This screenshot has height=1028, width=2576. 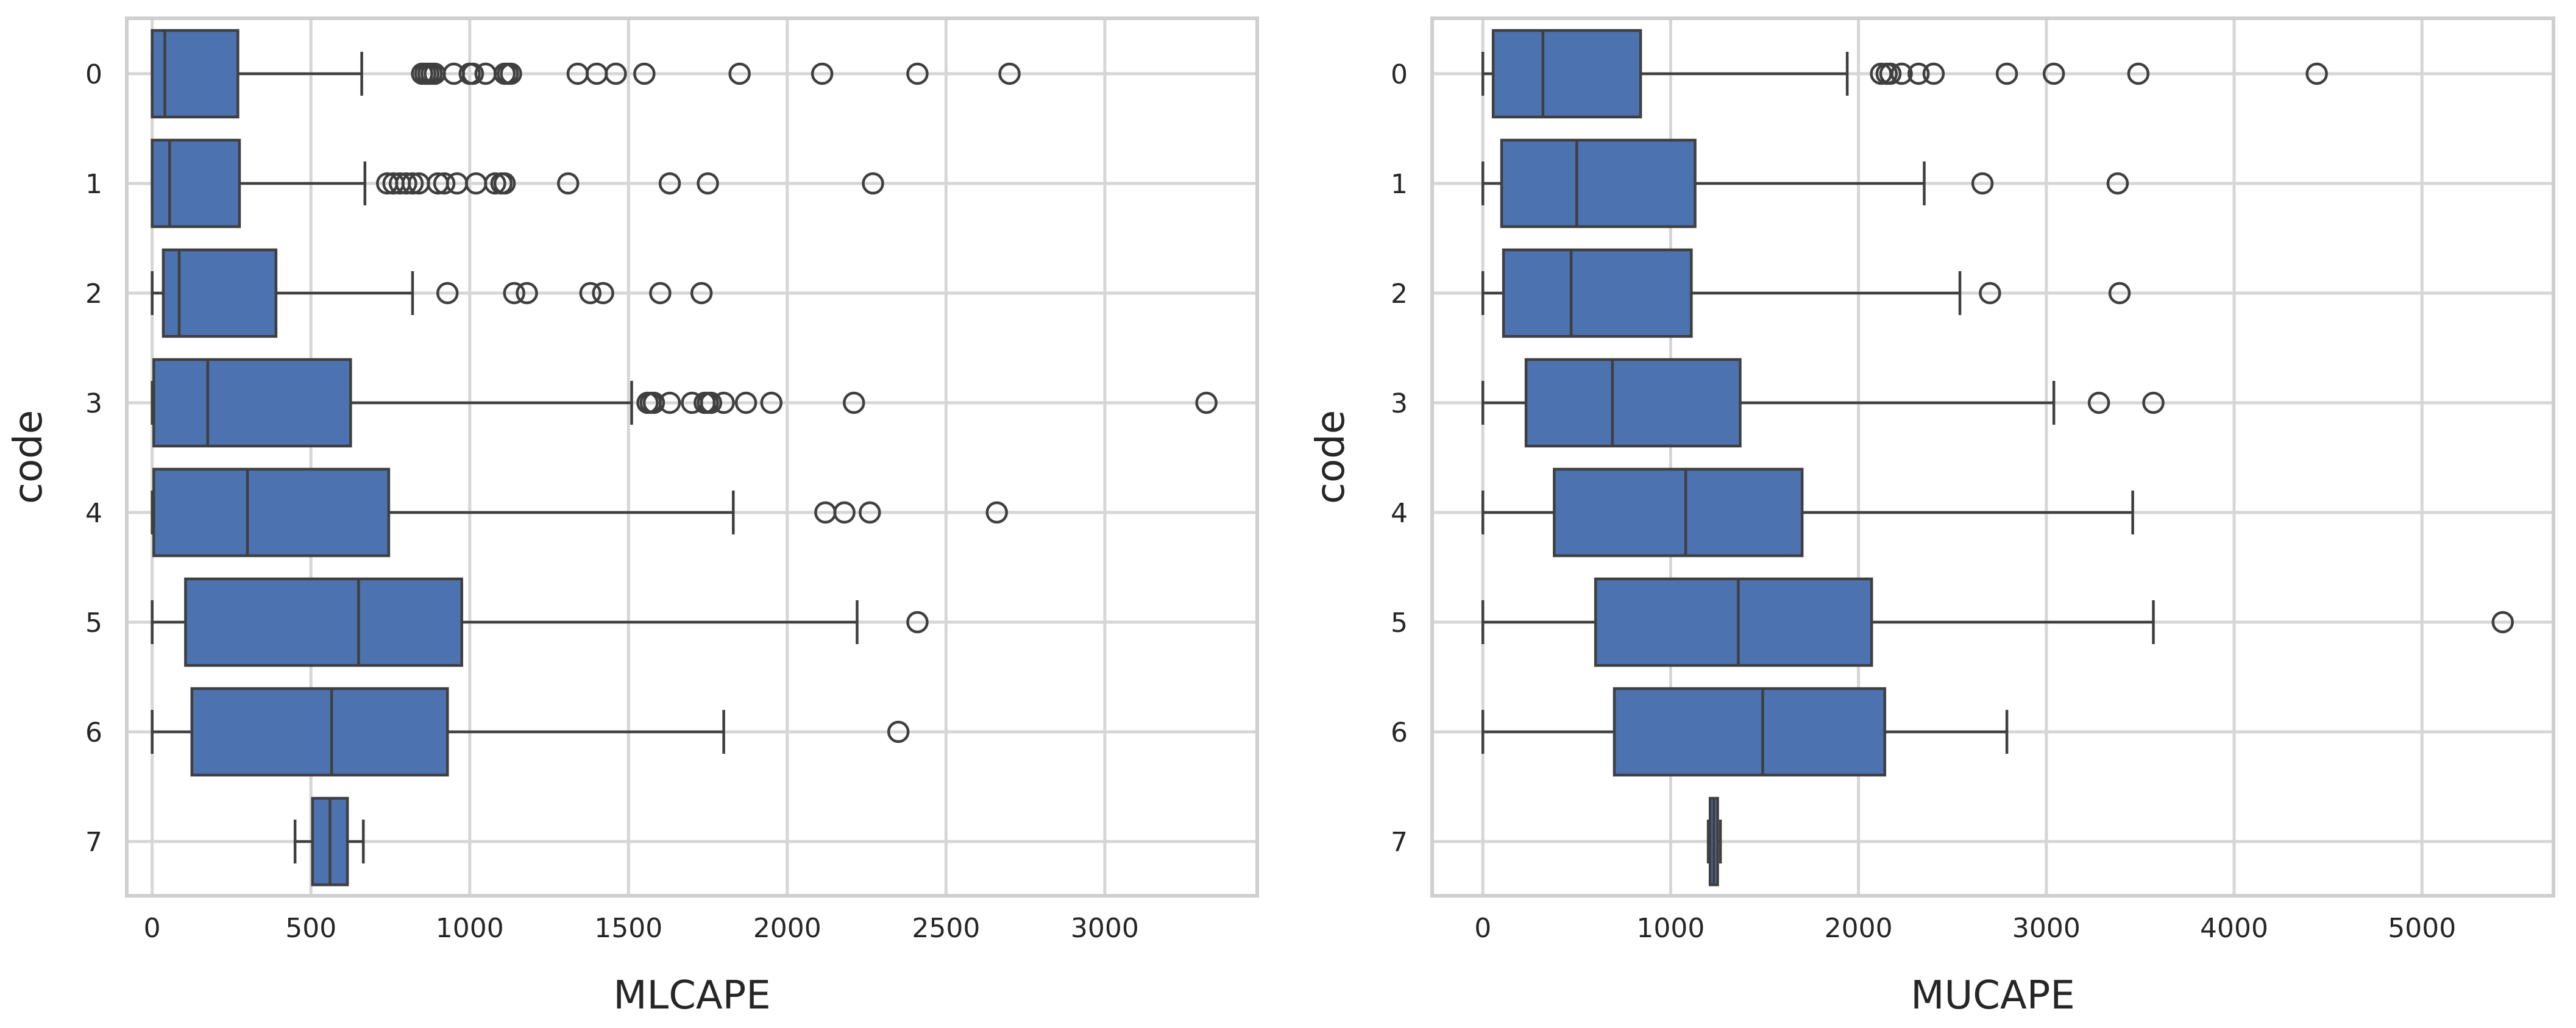 I want to click on x-tick-label: 1000, so click(x=1671, y=928).